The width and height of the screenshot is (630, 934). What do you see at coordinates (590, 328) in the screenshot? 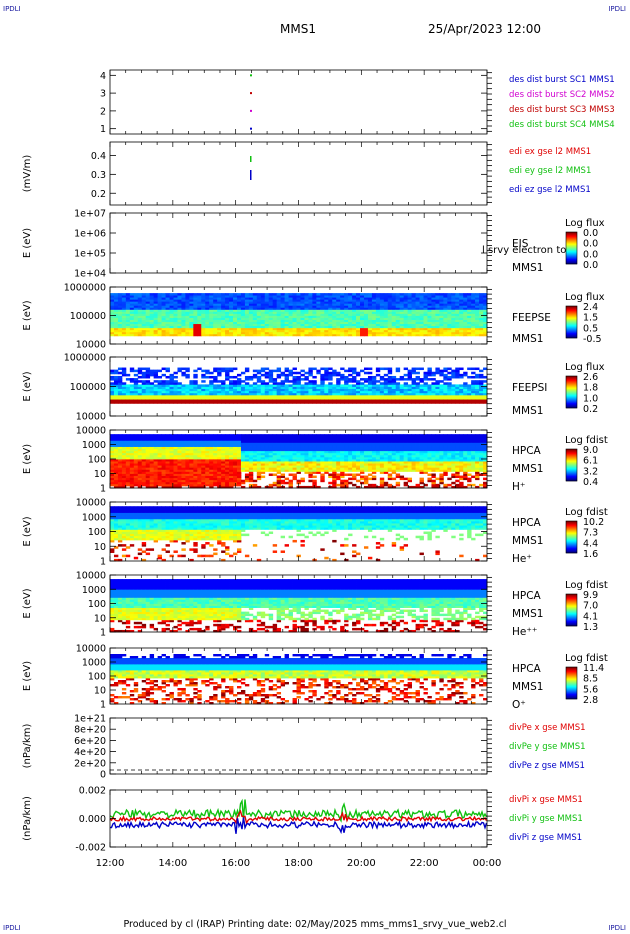
I see `colorbar-label: 0.5` at bounding box center [590, 328].